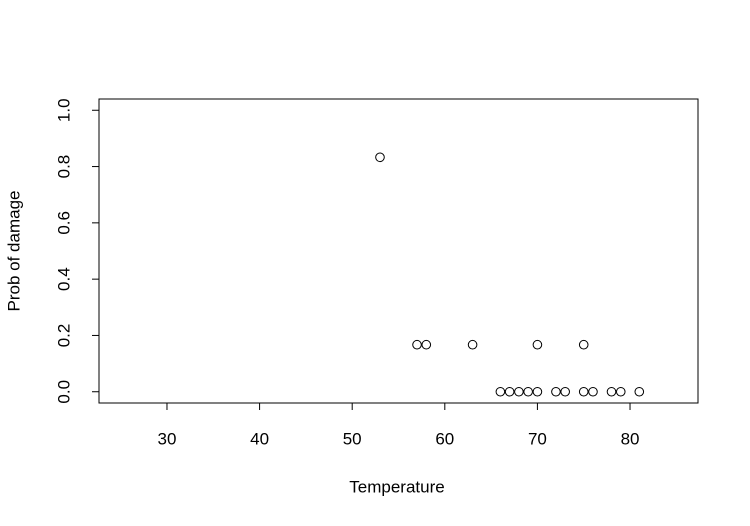 The width and height of the screenshot is (750, 526). What do you see at coordinates (396, 486) in the screenshot?
I see `x-axis-title: Temperature` at bounding box center [396, 486].